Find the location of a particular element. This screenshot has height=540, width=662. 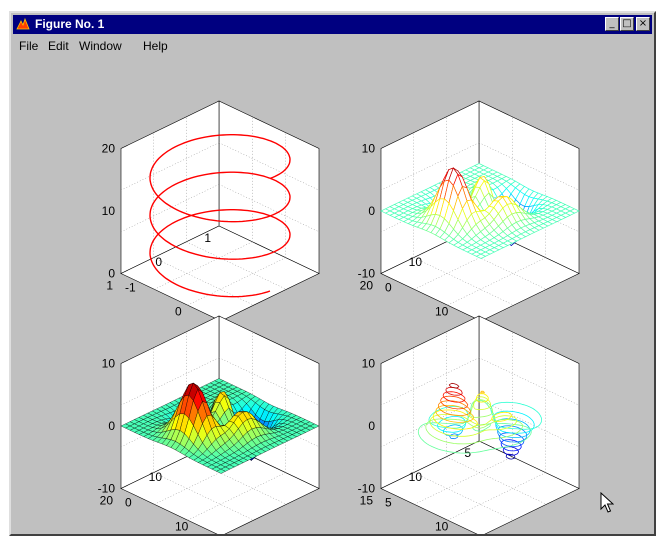

subplot-4: -100101510551015 is located at coordinates (469, 424).